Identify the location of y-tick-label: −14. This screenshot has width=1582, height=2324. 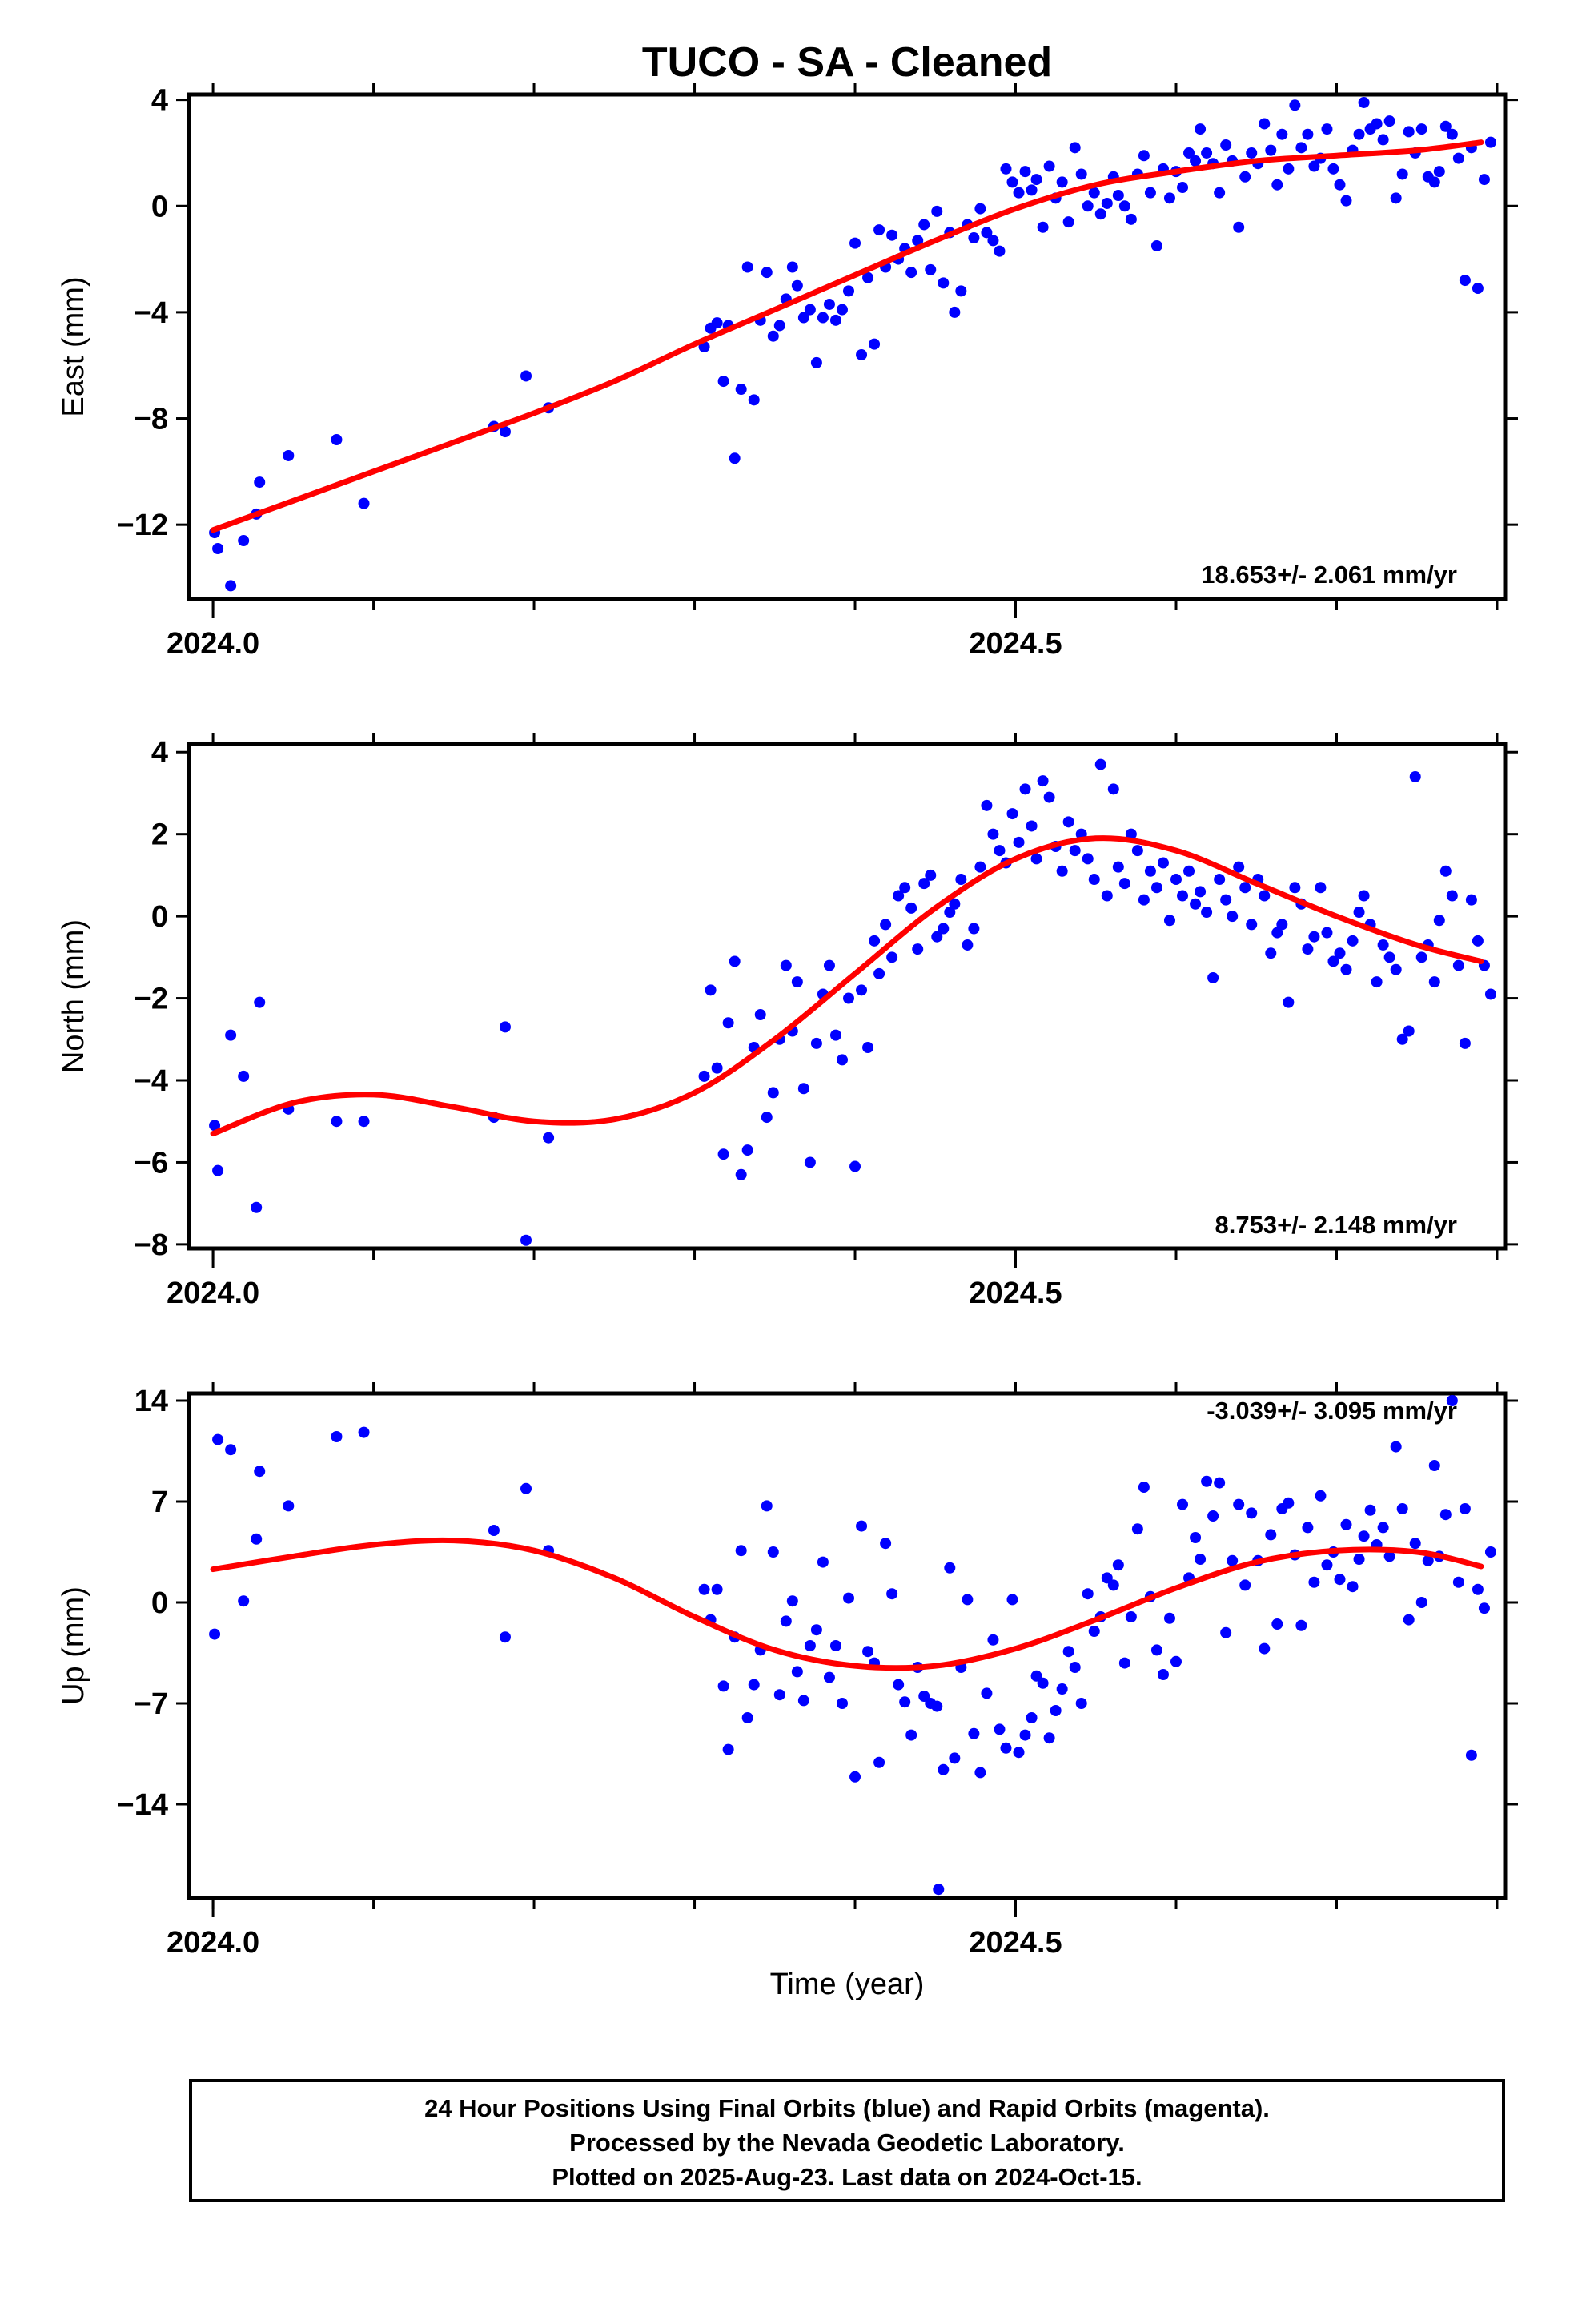
(142, 1805).